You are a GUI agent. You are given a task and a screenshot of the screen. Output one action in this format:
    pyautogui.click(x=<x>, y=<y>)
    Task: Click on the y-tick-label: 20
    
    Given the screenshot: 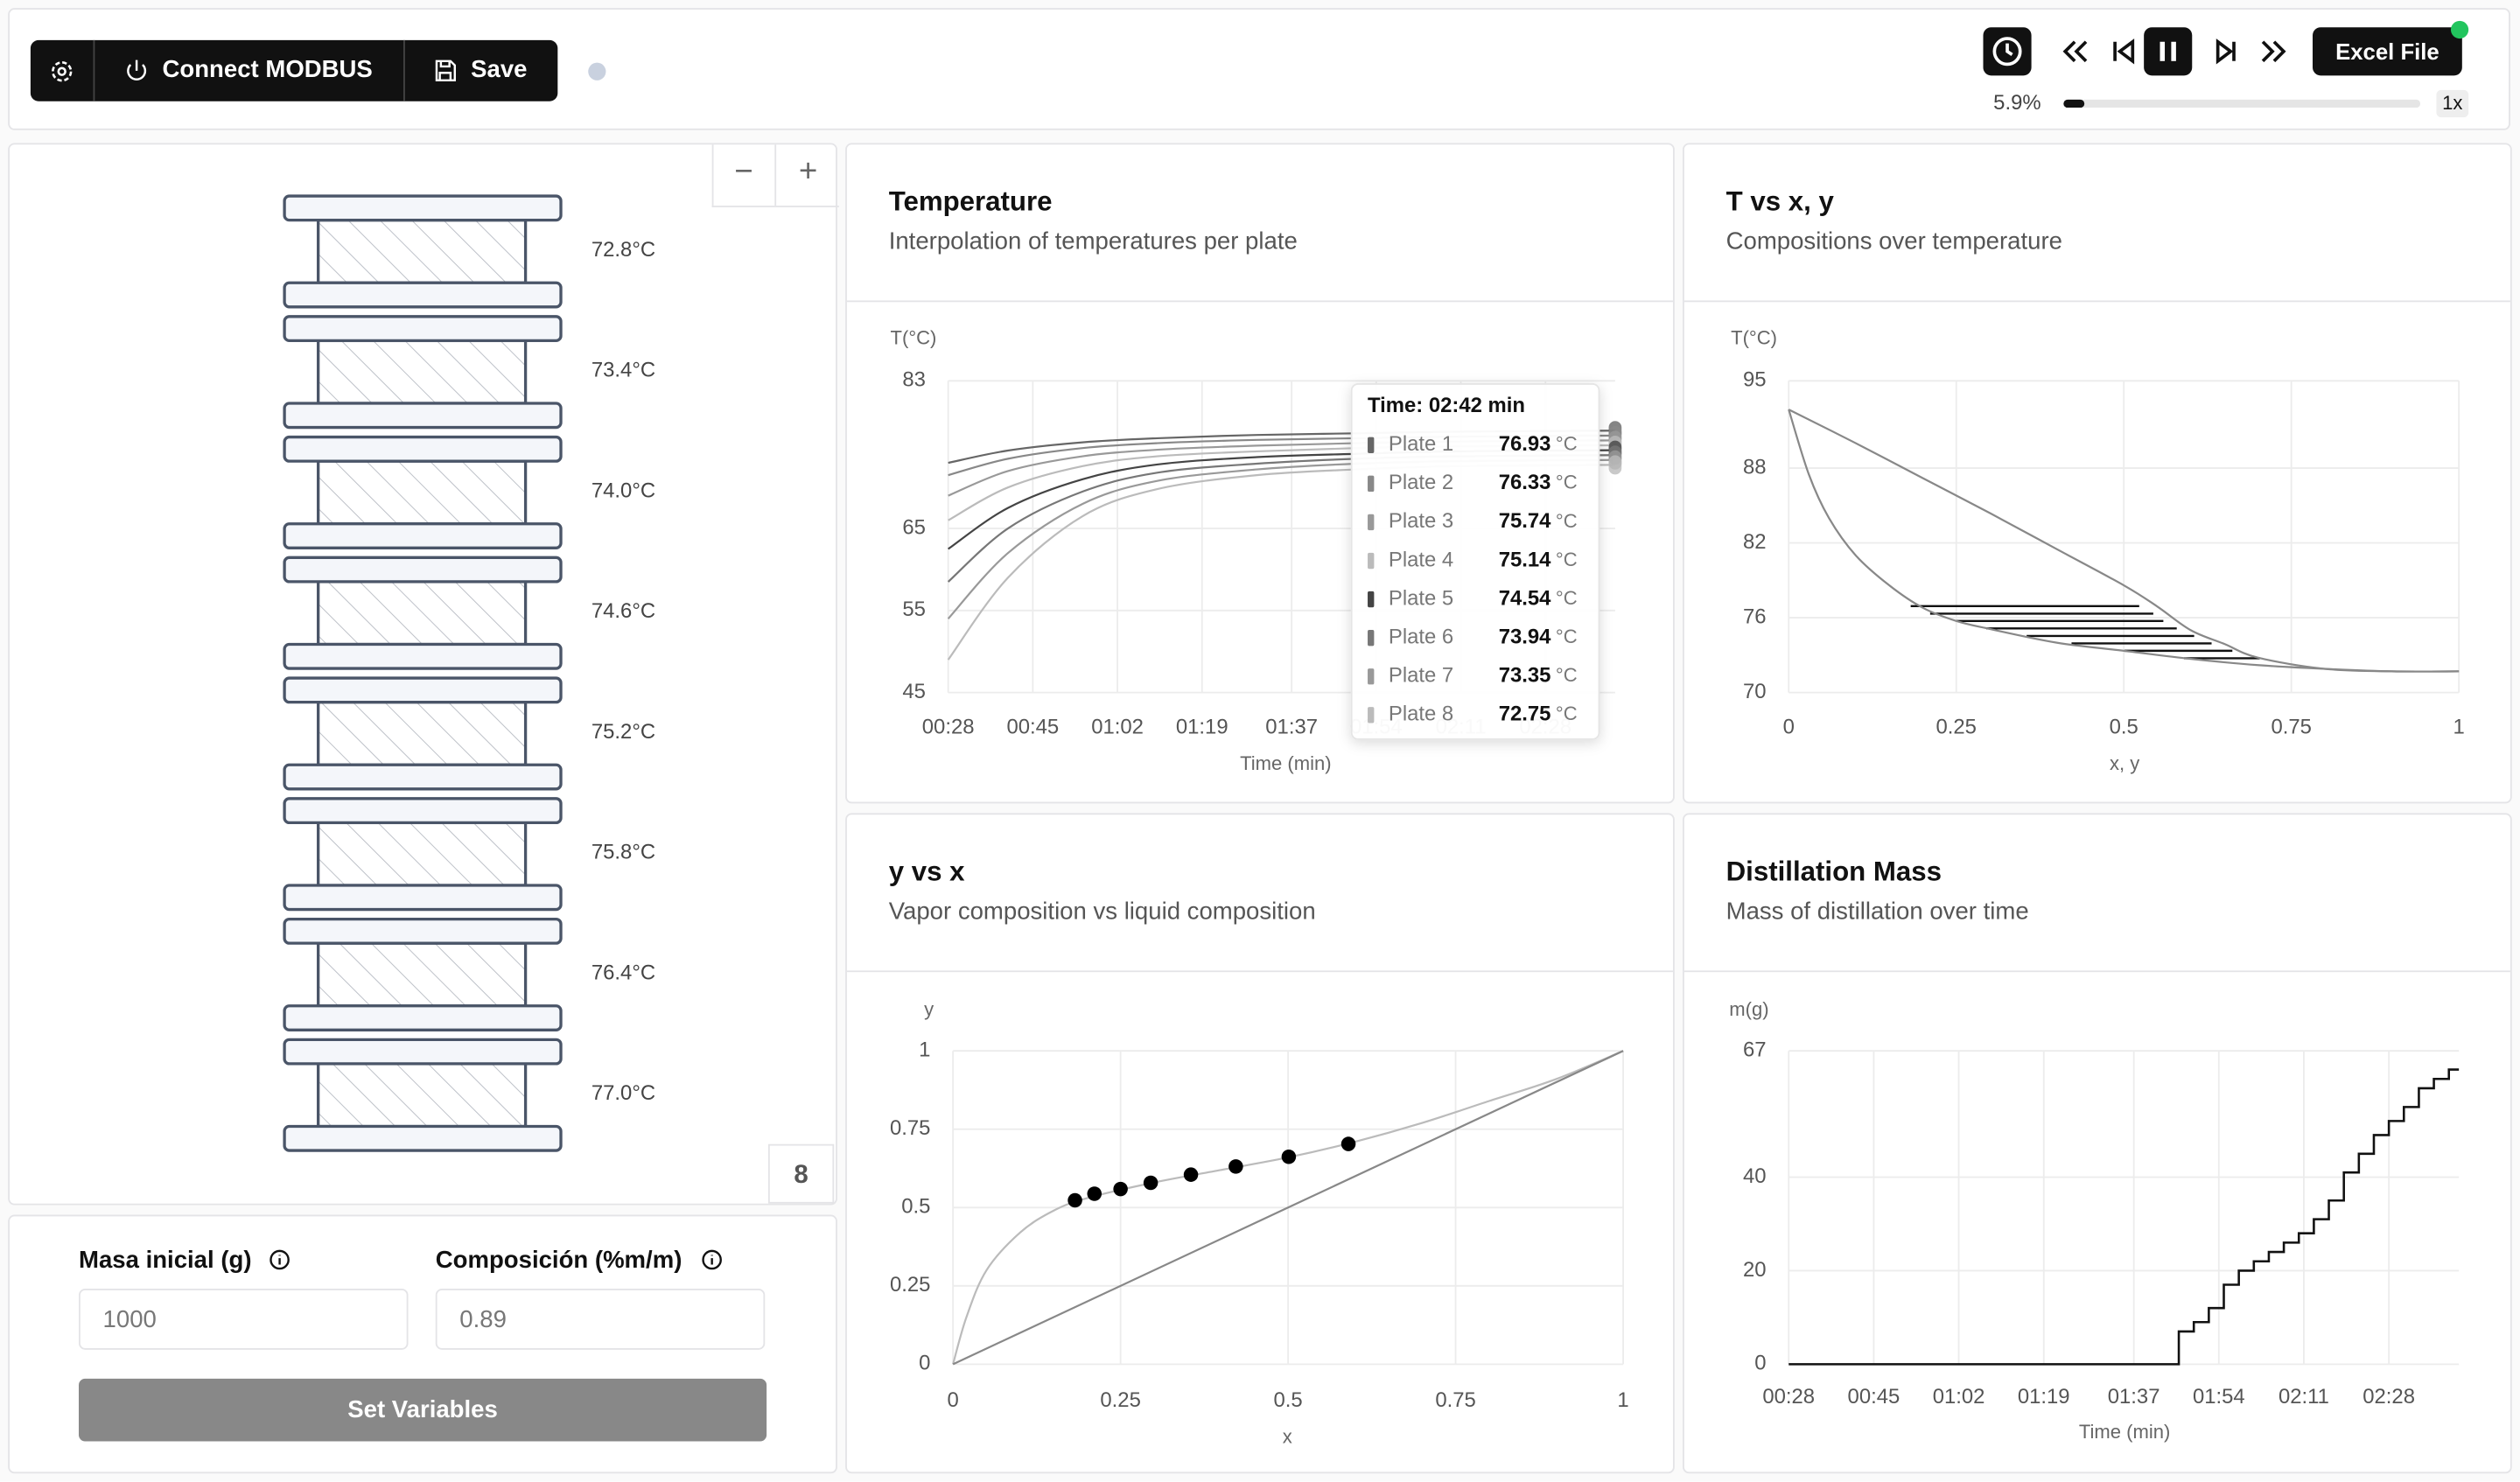 What is the action you would take?
    pyautogui.click(x=1755, y=1270)
    